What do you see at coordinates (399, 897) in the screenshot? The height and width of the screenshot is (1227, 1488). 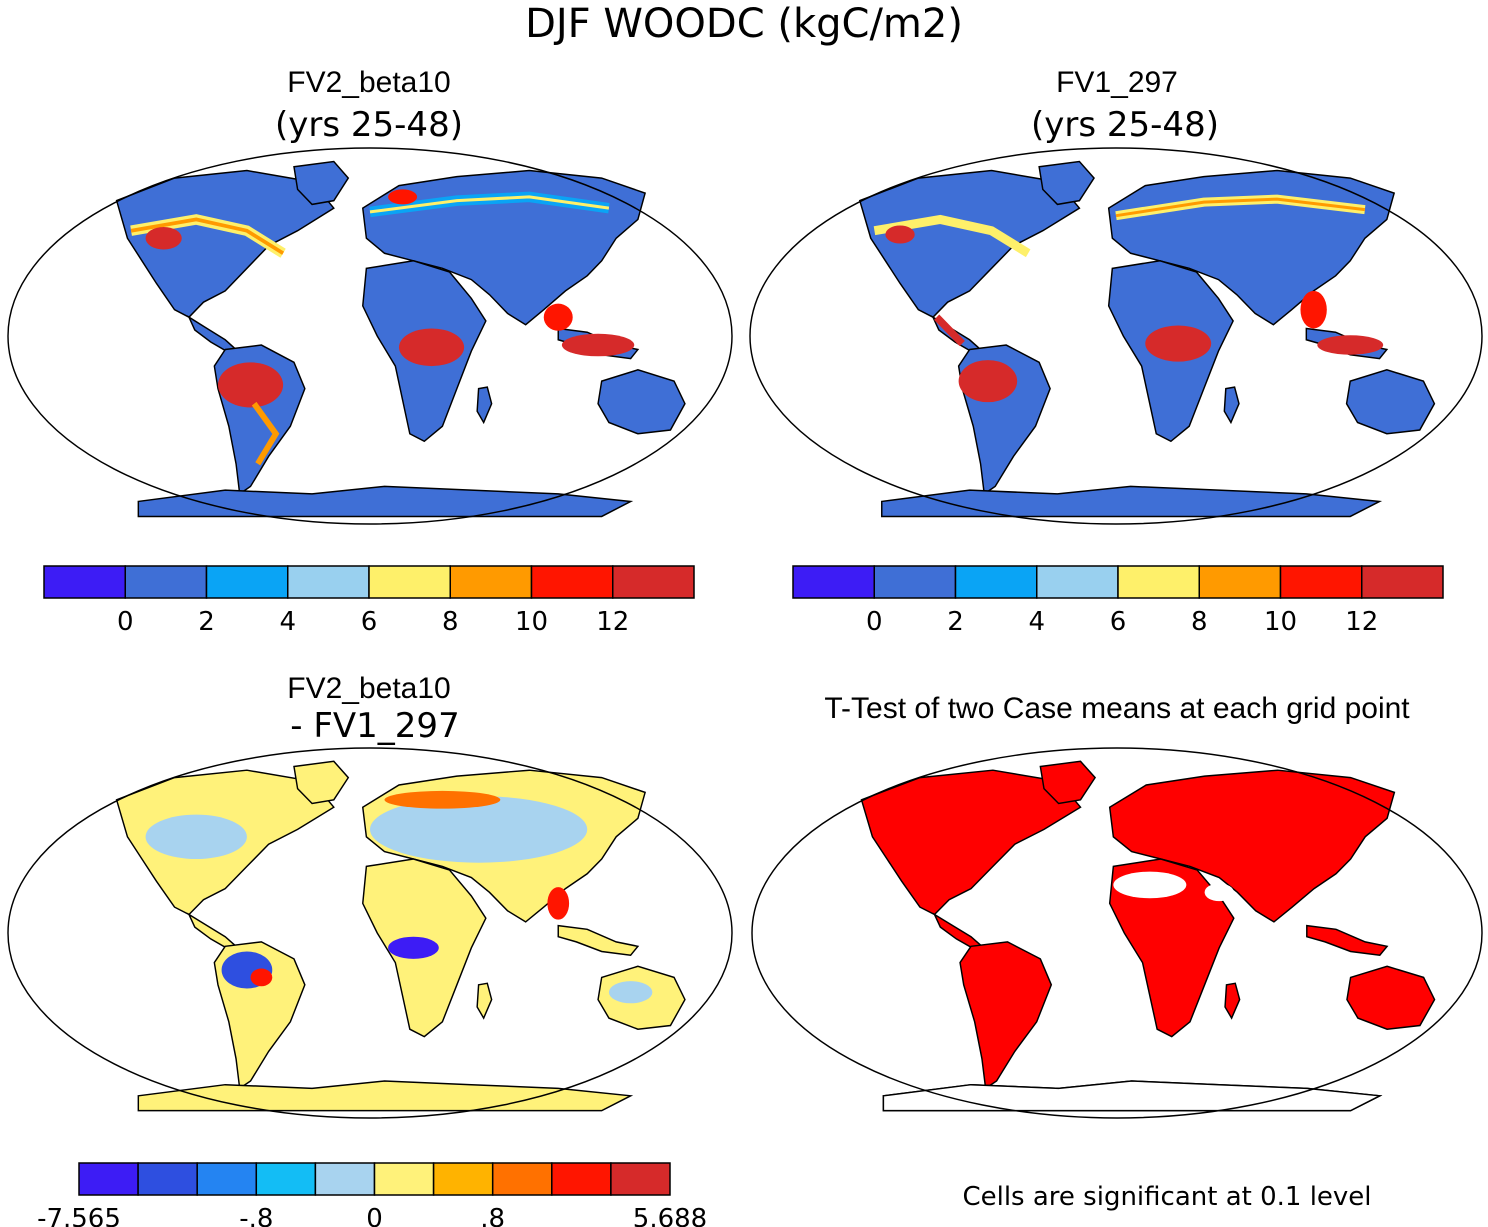 I see `difference-patches` at bounding box center [399, 897].